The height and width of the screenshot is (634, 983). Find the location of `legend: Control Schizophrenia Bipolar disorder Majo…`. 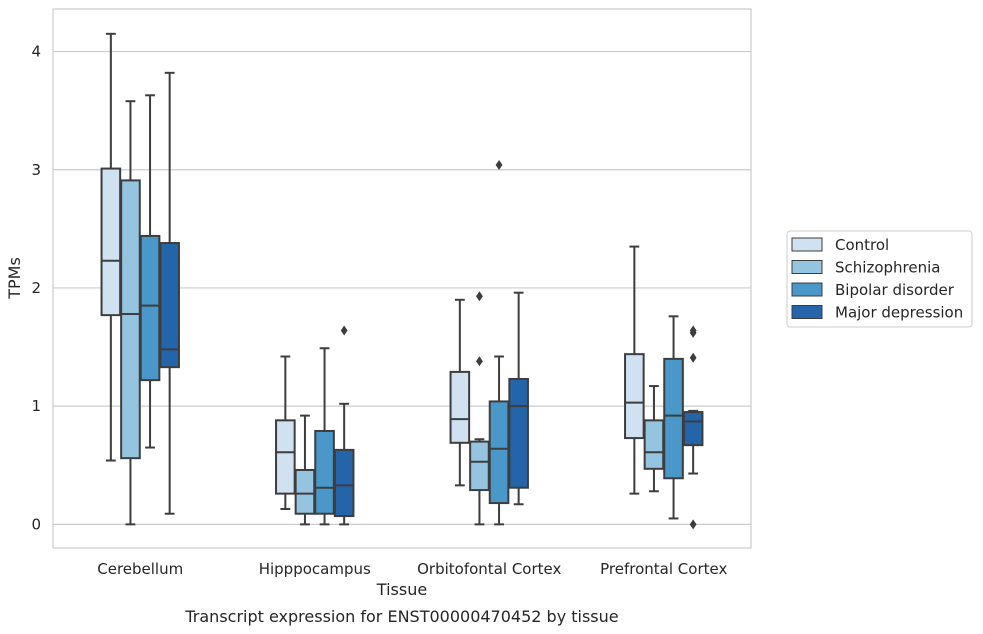

legend: Control Schizophrenia Bipolar disorder Majo… is located at coordinates (879, 279).